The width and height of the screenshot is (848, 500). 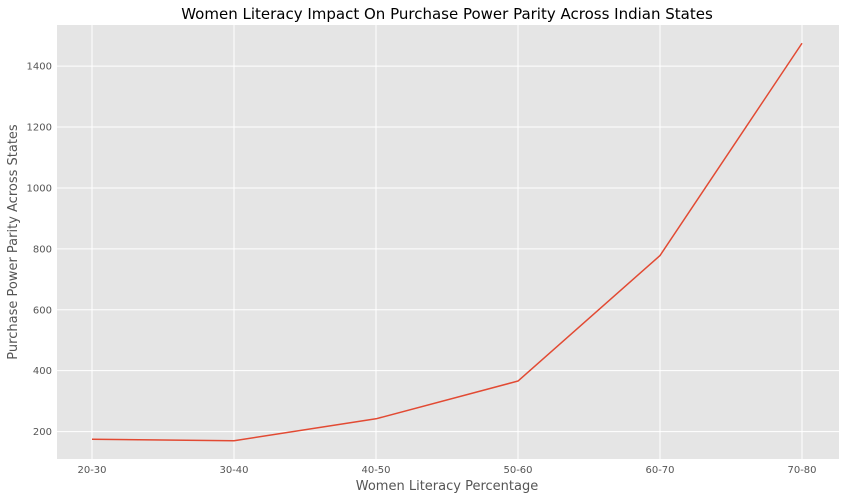 What do you see at coordinates (42, 310) in the screenshot?
I see `y-tick-label: 600` at bounding box center [42, 310].